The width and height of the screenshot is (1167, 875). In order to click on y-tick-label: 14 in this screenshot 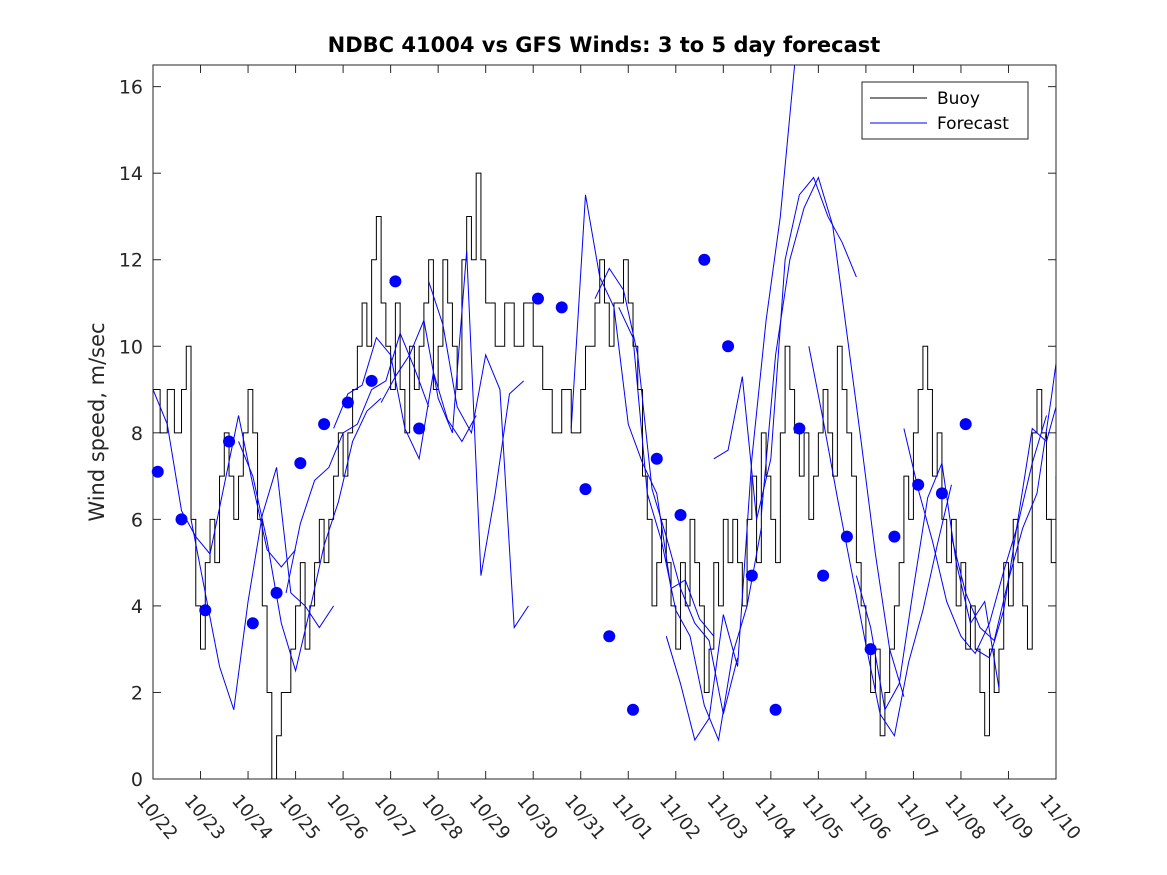, I will do `click(131, 174)`.